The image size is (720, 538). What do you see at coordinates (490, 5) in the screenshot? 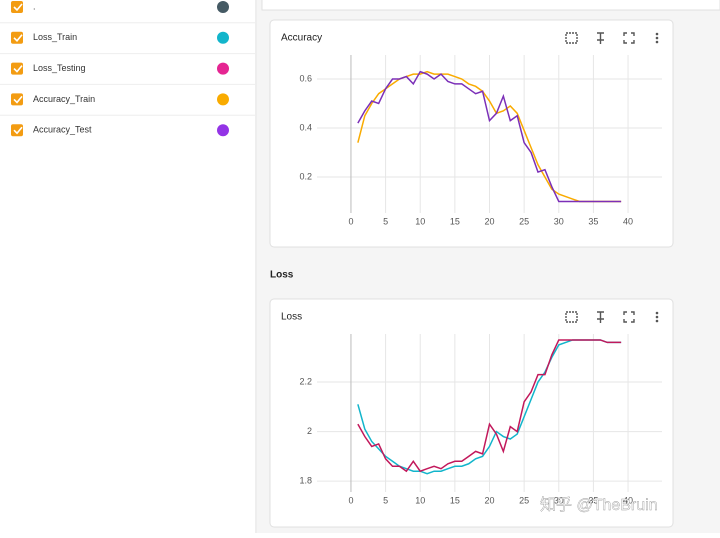
I see `card-top` at bounding box center [490, 5].